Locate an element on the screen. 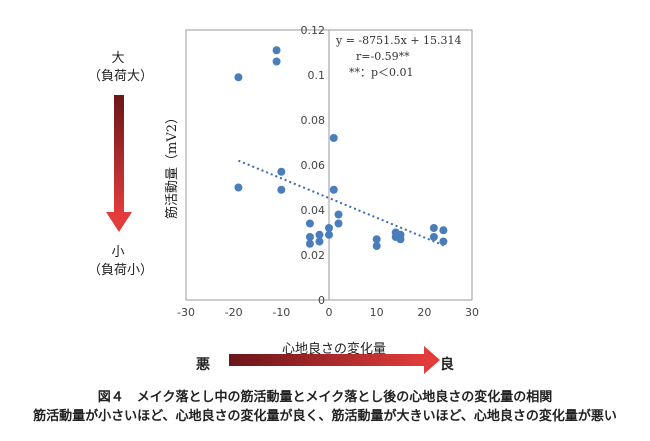  comfort-bad-label: 悪 is located at coordinates (203, 365).